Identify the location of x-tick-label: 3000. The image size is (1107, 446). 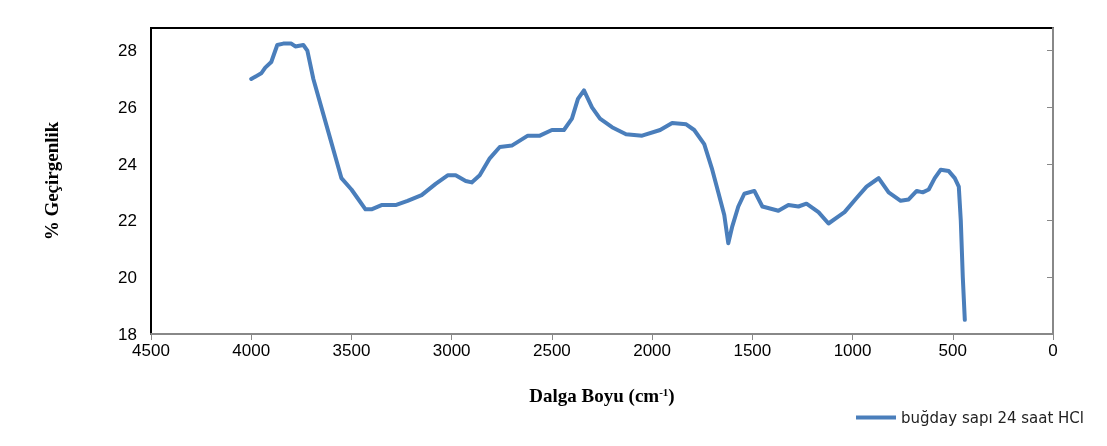
(451, 350).